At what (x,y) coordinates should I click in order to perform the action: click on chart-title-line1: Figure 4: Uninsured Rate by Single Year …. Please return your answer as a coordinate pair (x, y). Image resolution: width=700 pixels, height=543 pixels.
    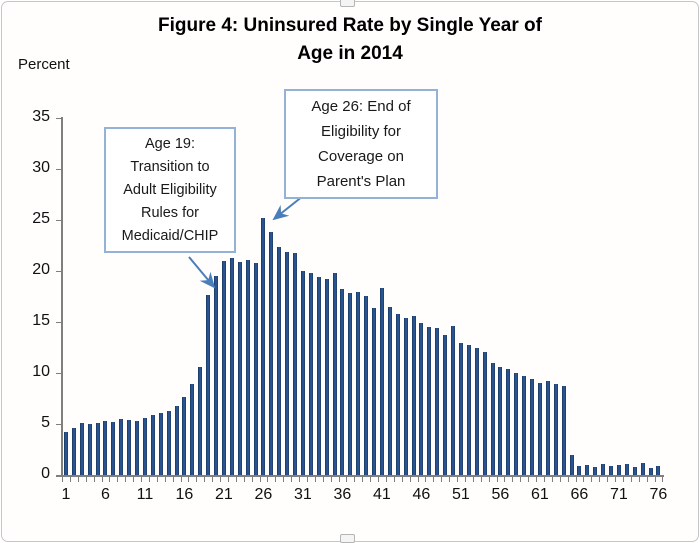
    Looking at the image, I should click on (350, 25).